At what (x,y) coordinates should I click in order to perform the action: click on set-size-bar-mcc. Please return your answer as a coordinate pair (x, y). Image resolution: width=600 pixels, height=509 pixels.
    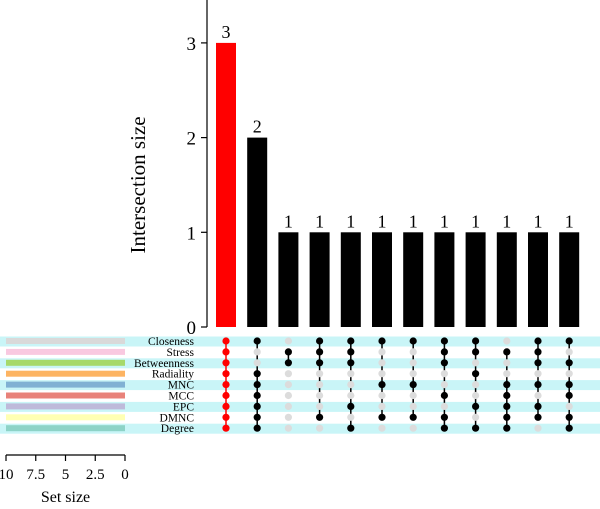
    Looking at the image, I should click on (65, 395).